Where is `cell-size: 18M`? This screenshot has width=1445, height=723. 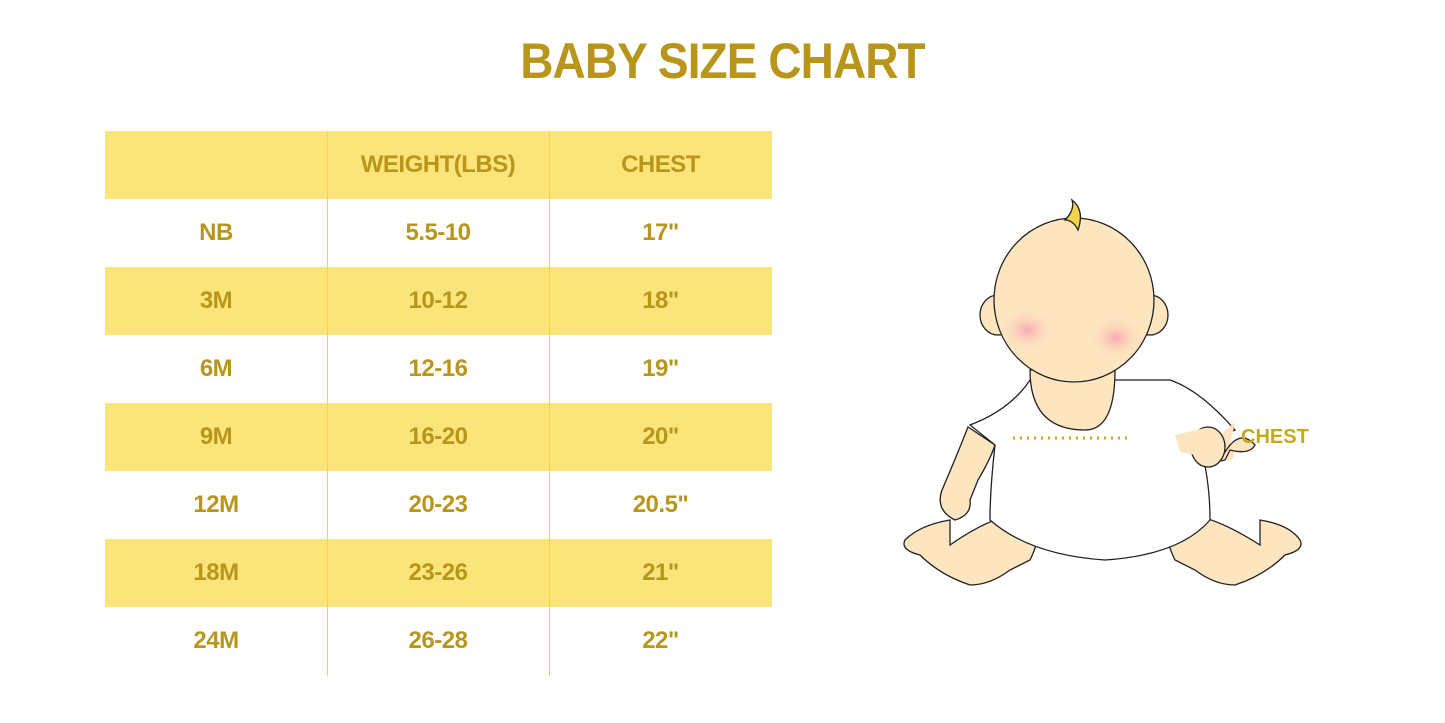 cell-size: 18M is located at coordinates (216, 572).